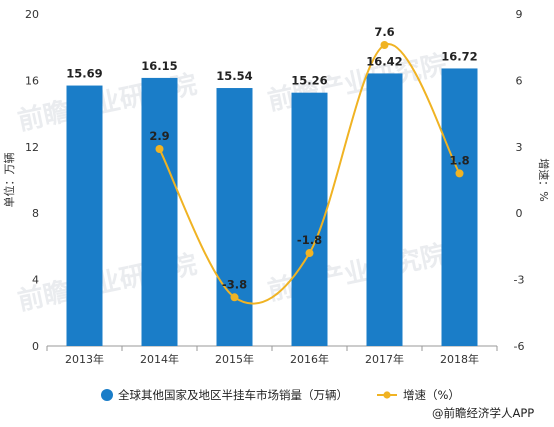  Describe the element at coordinates (233, 395) in the screenshot. I see `legend-bar-label: 全球其他国家及地区半挂车市场销量（万辆）` at that location.